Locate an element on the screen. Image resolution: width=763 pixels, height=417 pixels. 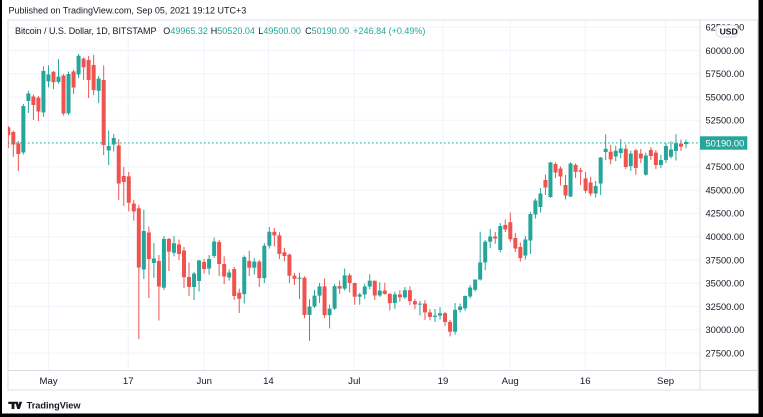
svg-text: Jul is located at coordinates (354, 381).